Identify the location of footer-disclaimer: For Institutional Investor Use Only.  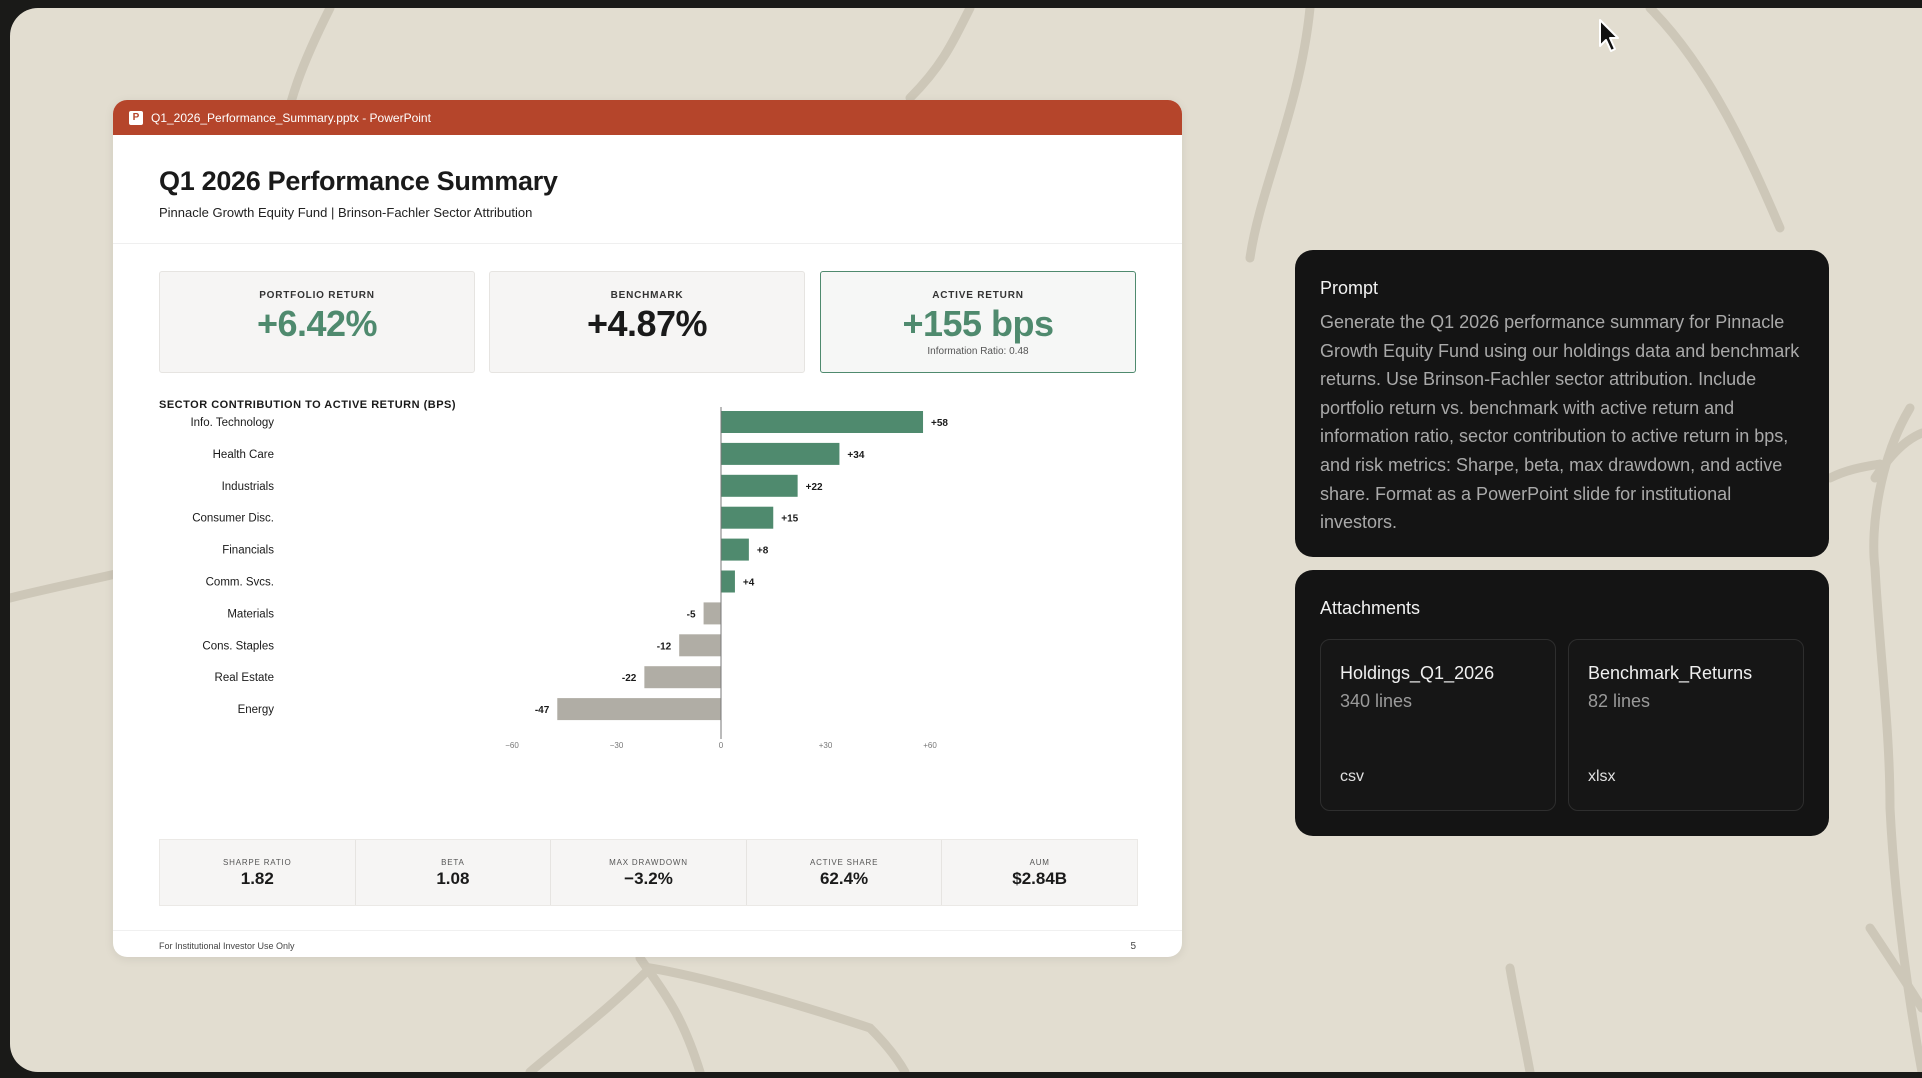
(227, 946).